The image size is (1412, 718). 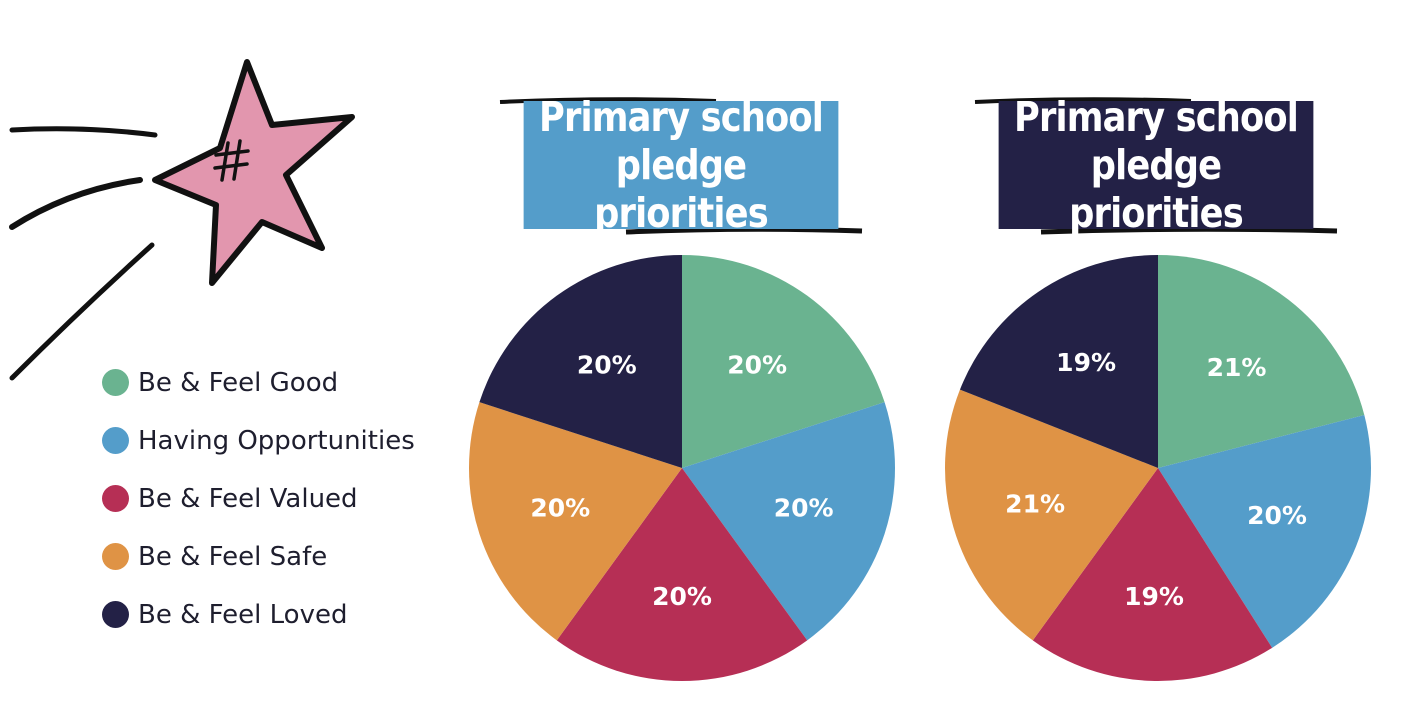 I want to click on pink-star-icon, so click(x=182, y=220).